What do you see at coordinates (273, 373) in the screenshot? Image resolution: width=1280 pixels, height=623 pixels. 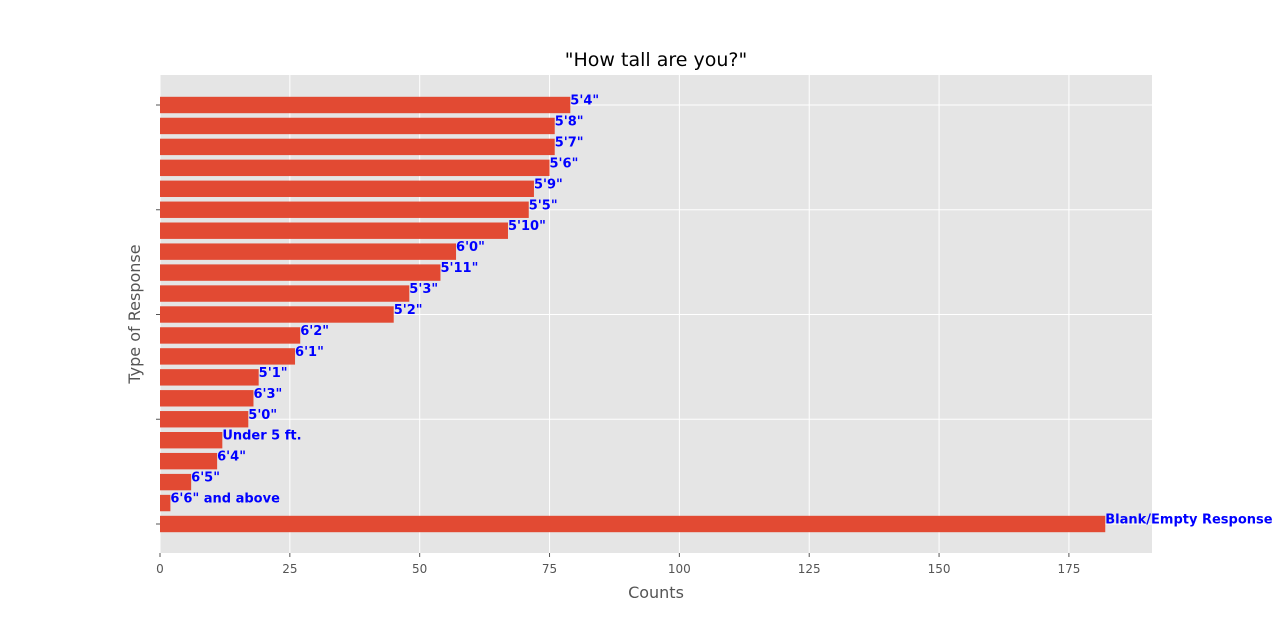 I see `bar-label: 5'1"` at bounding box center [273, 373].